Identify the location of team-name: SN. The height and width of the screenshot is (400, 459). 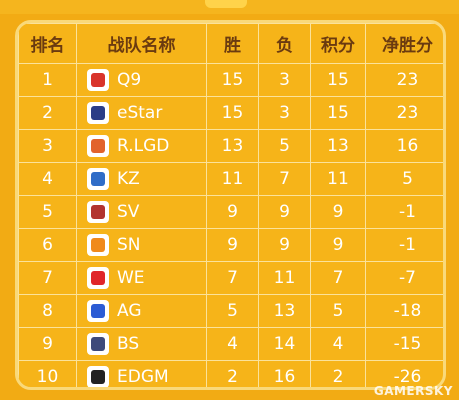
(129, 245).